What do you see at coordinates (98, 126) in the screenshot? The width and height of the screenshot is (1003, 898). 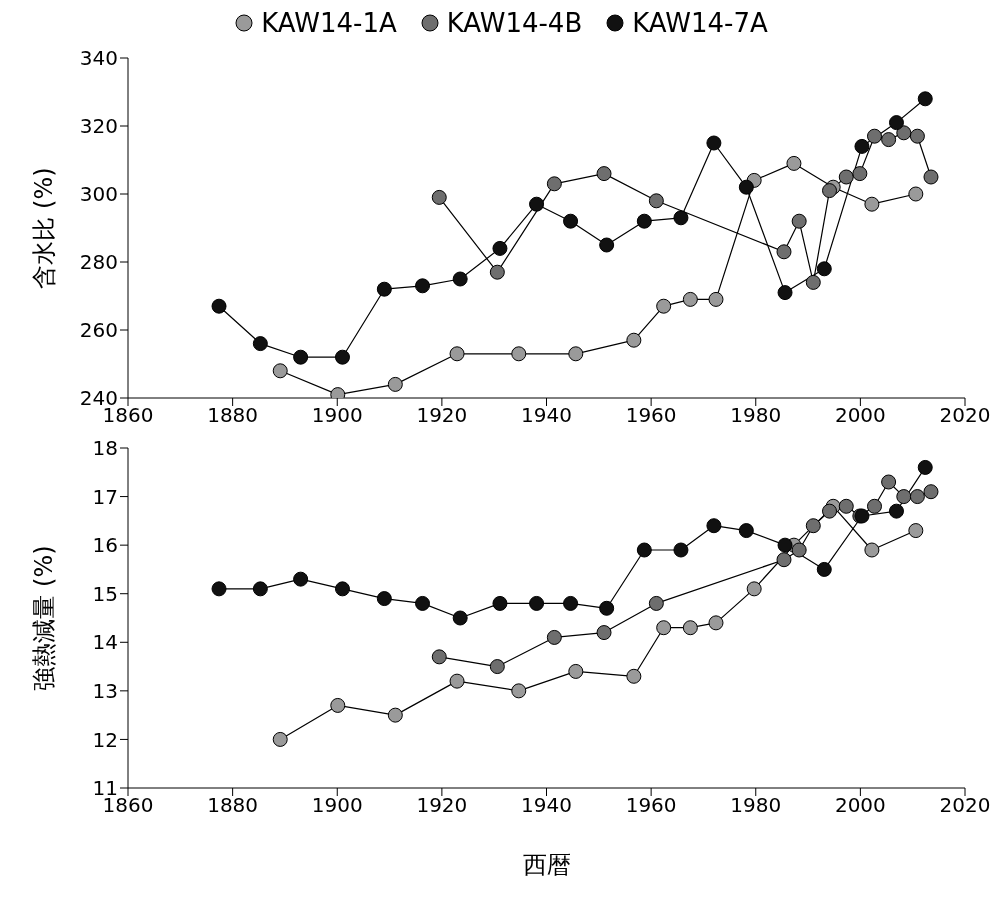 I see `y-tick-label: 320` at bounding box center [98, 126].